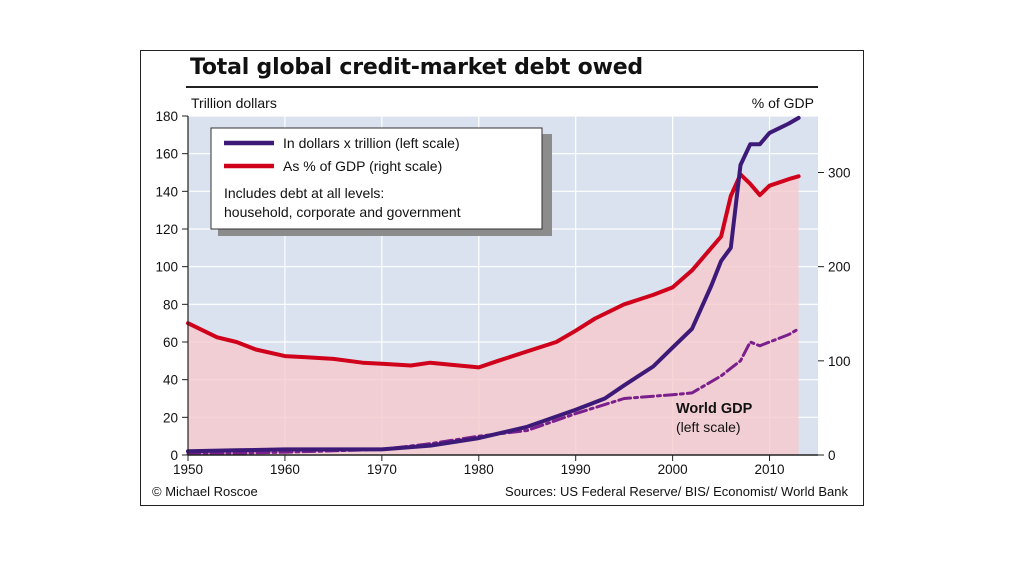 The image size is (1024, 575). I want to click on y-axis-right-label: % of GDP, so click(783, 103).